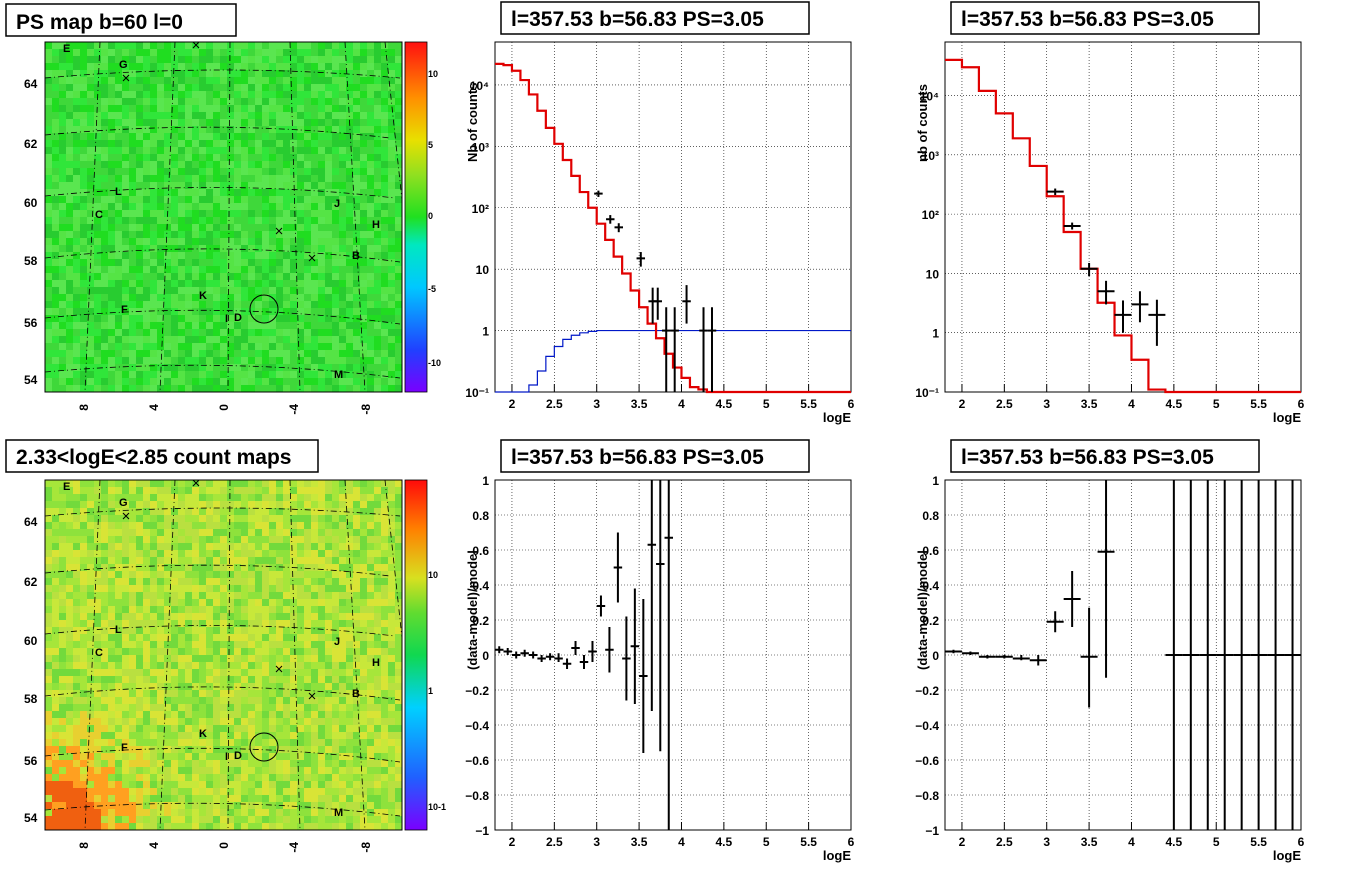 The width and height of the screenshot is (1348, 875). Describe the element at coordinates (31, 380) in the screenshot. I see `ps-map-y-tick-54: 54` at that location.